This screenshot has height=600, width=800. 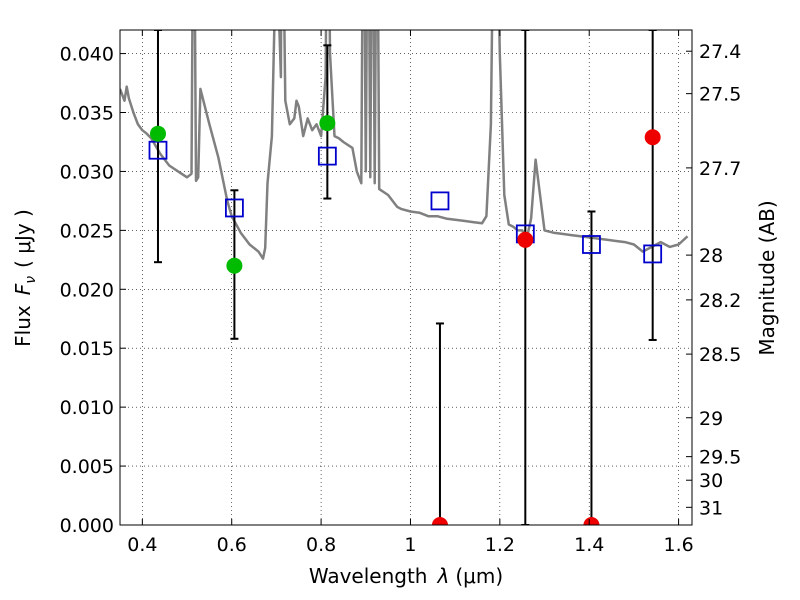 What do you see at coordinates (23, 289) in the screenshot?
I see `y-axis-label-symbol: F` at bounding box center [23, 289].